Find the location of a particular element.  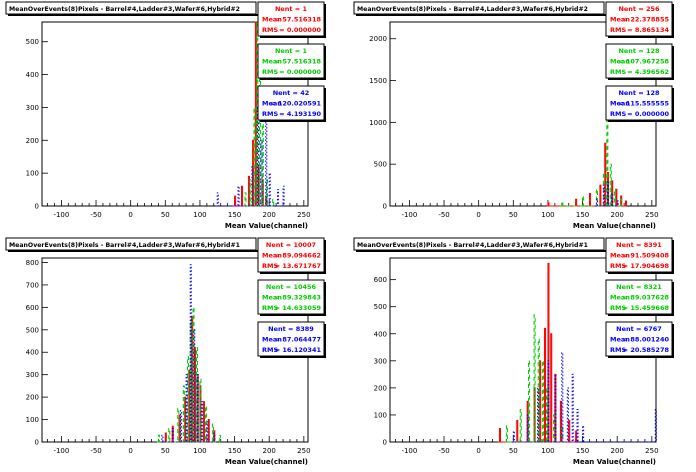

stats-nent: Nent = 256 is located at coordinates (639, 9).